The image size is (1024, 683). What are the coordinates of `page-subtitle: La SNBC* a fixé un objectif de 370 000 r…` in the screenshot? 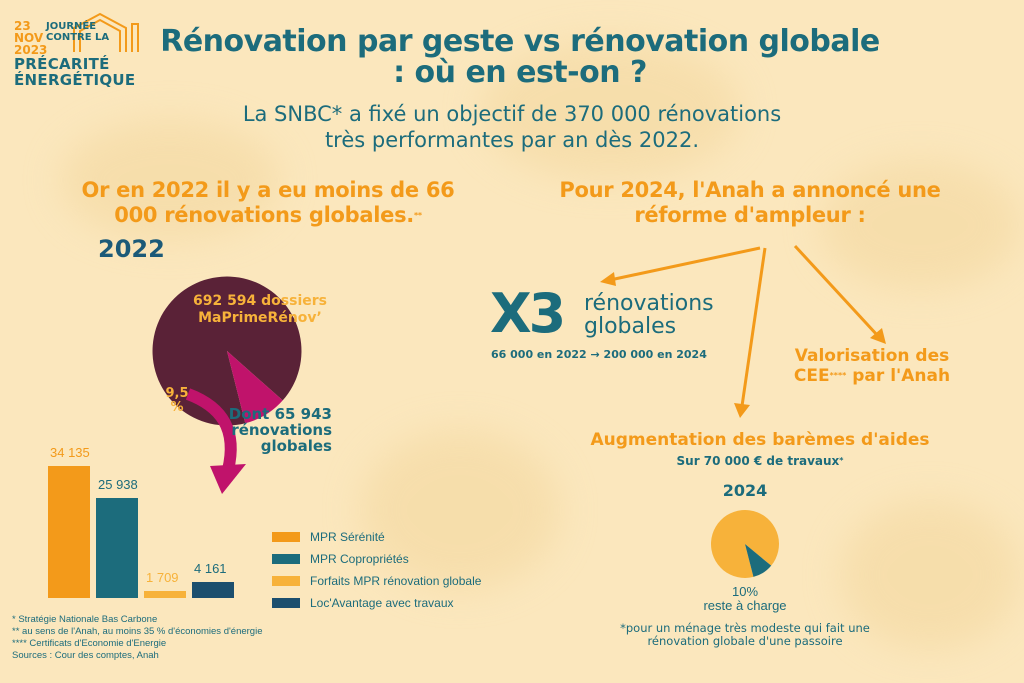 It's located at (512, 127).